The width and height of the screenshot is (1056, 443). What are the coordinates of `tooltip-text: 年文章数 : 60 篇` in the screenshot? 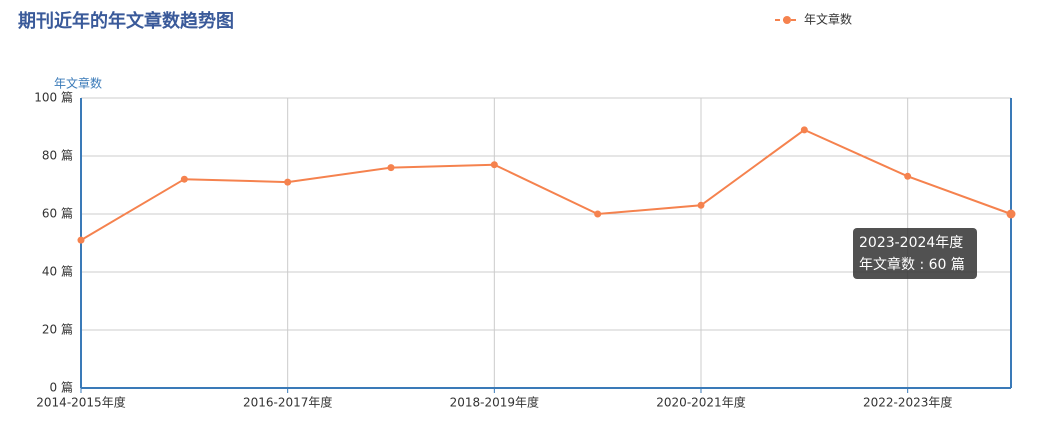 It's located at (912, 264).